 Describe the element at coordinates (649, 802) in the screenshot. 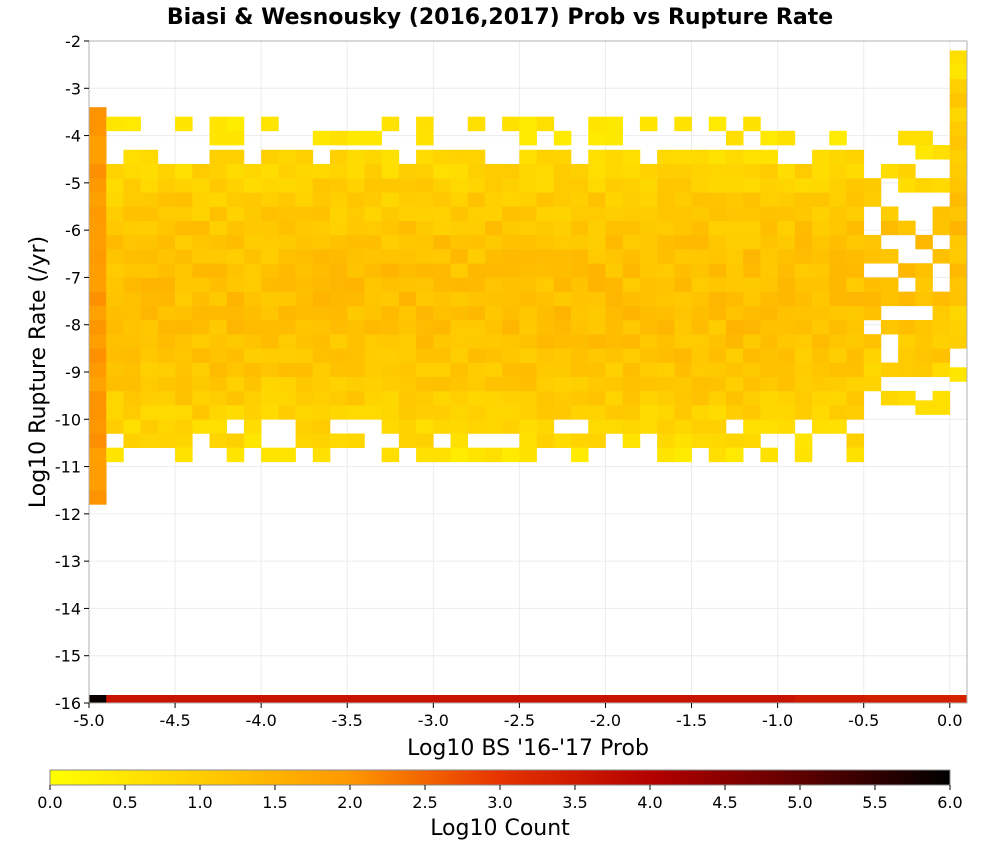

I see `colorbar-tick-label: 4.0` at that location.